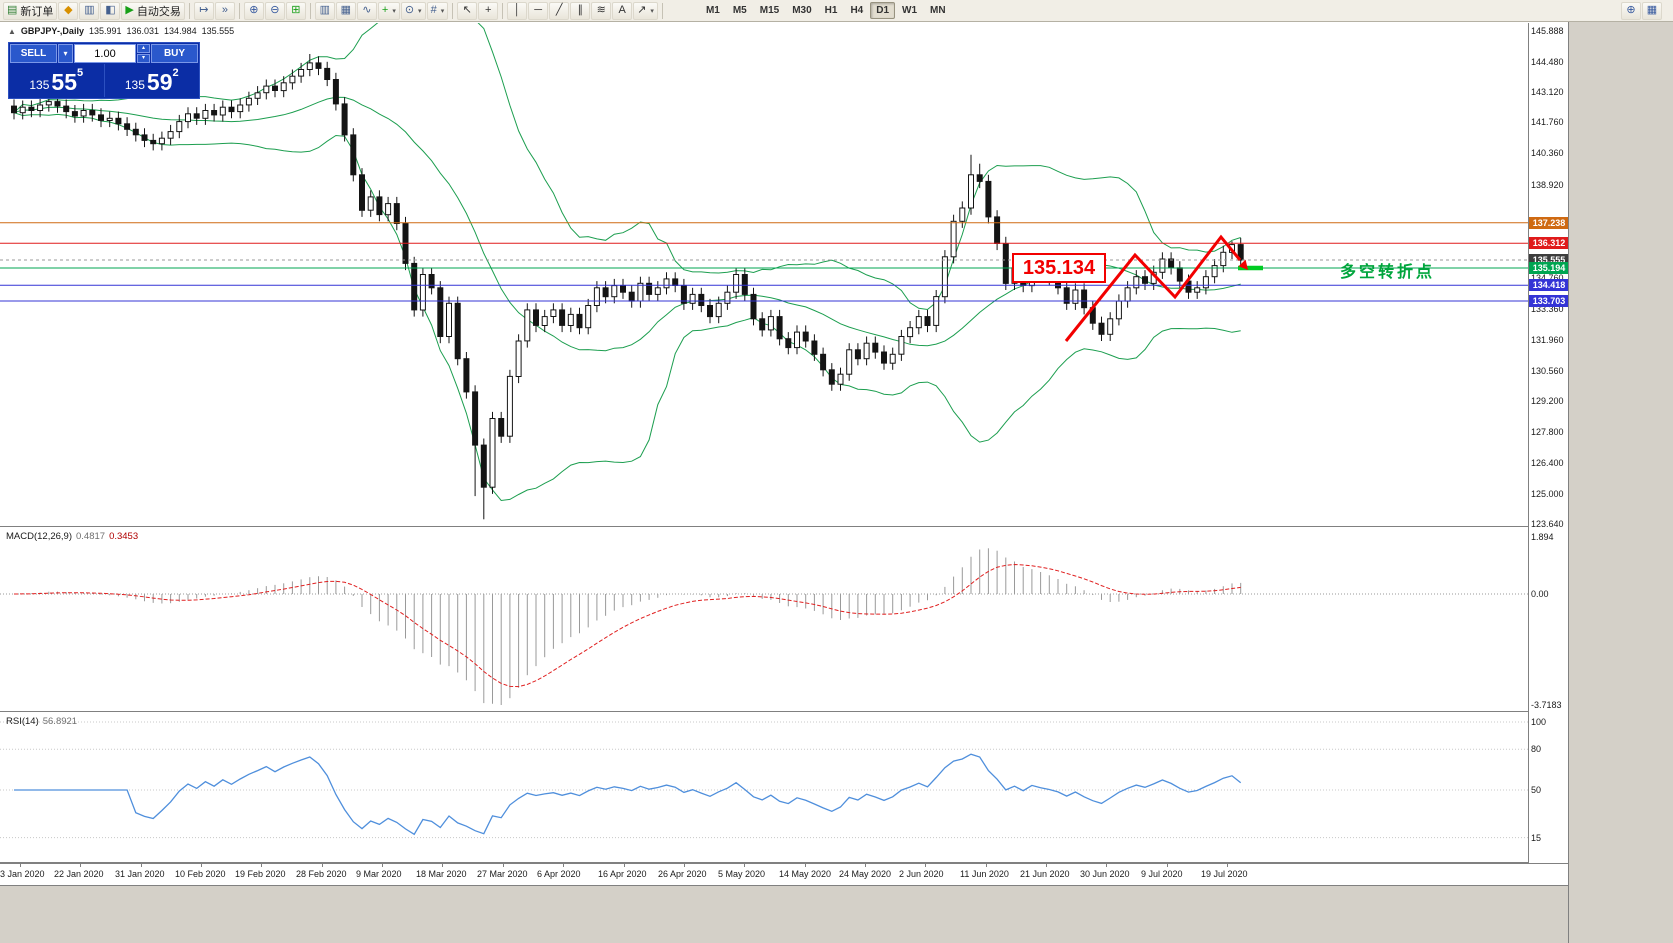  I want to click on candlestick-mode-button: ▦, so click(345, 10).